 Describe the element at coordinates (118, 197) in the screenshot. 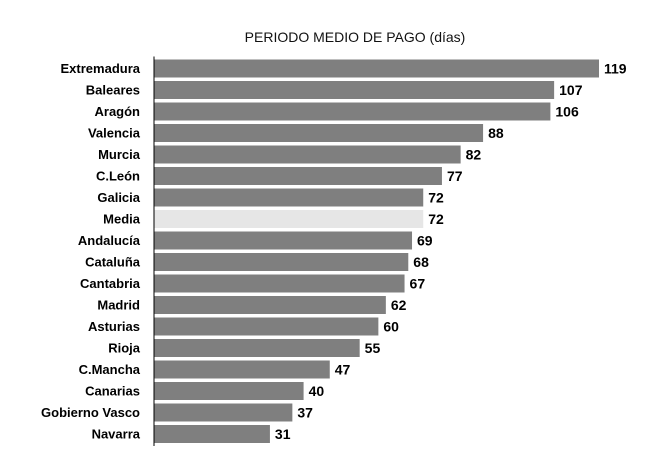

I see `category-label: Galicia` at that location.